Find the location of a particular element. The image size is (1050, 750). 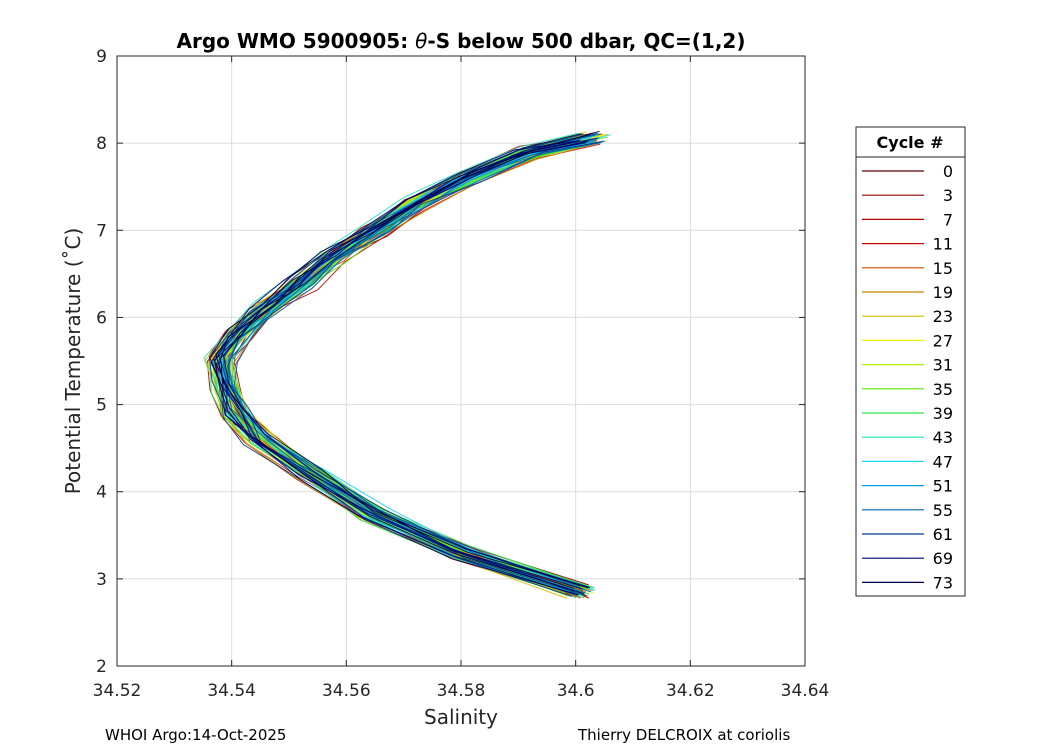

legend-label: 23 is located at coordinates (943, 316).